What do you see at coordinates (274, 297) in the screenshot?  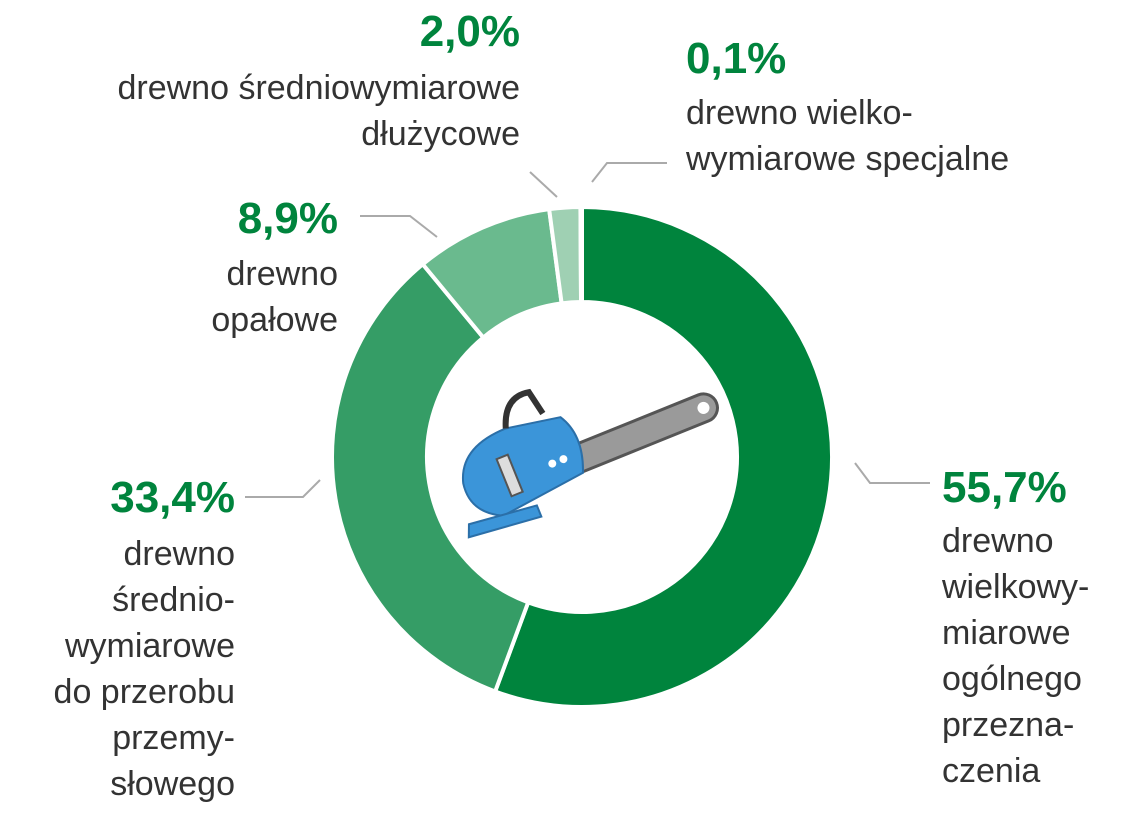 I see `category-label: drewno opałowe` at bounding box center [274, 297].